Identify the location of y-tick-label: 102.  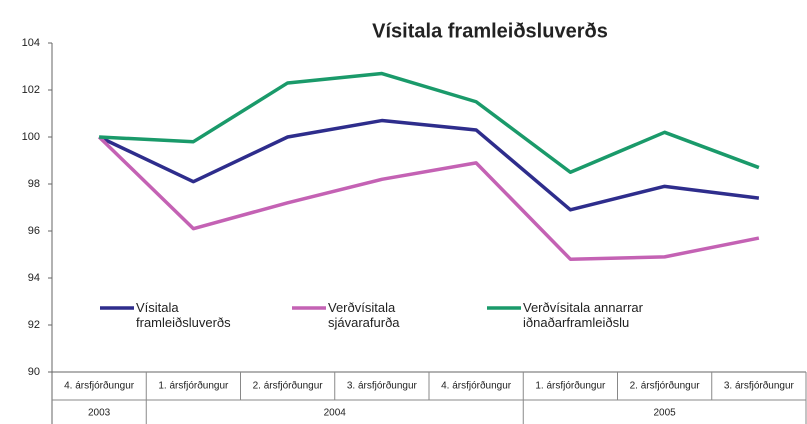
(31, 90).